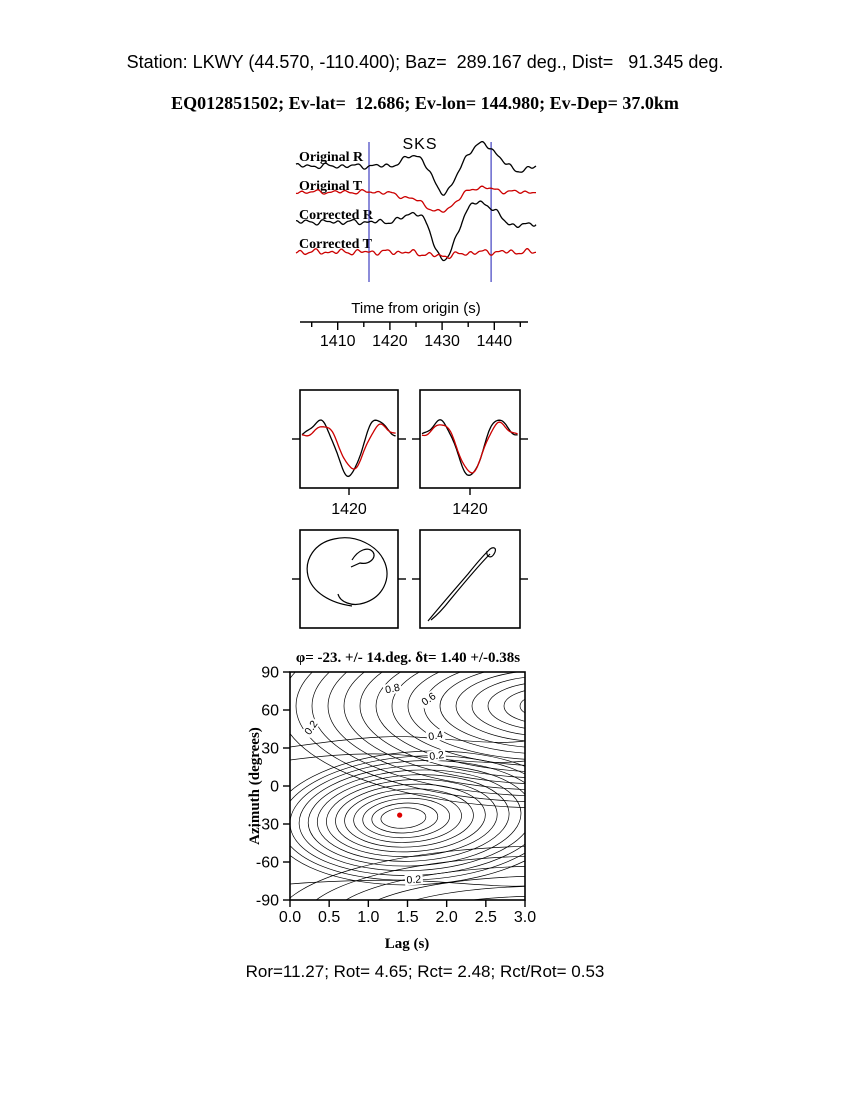 The width and height of the screenshot is (850, 1100). What do you see at coordinates (329, 917) in the screenshot?
I see `lag-tick-label: 0.5` at bounding box center [329, 917].